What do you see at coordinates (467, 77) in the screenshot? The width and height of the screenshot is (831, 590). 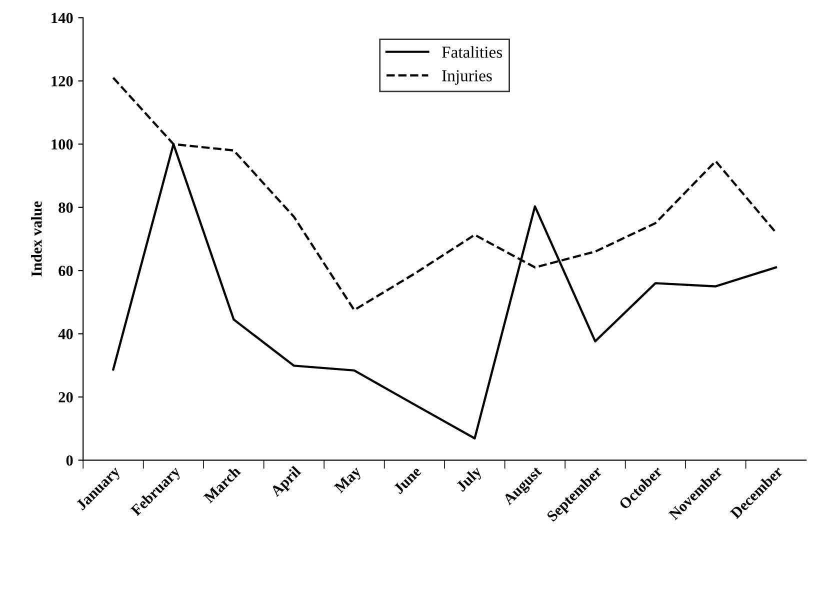 I see `legend-label: Injuries` at bounding box center [467, 77].